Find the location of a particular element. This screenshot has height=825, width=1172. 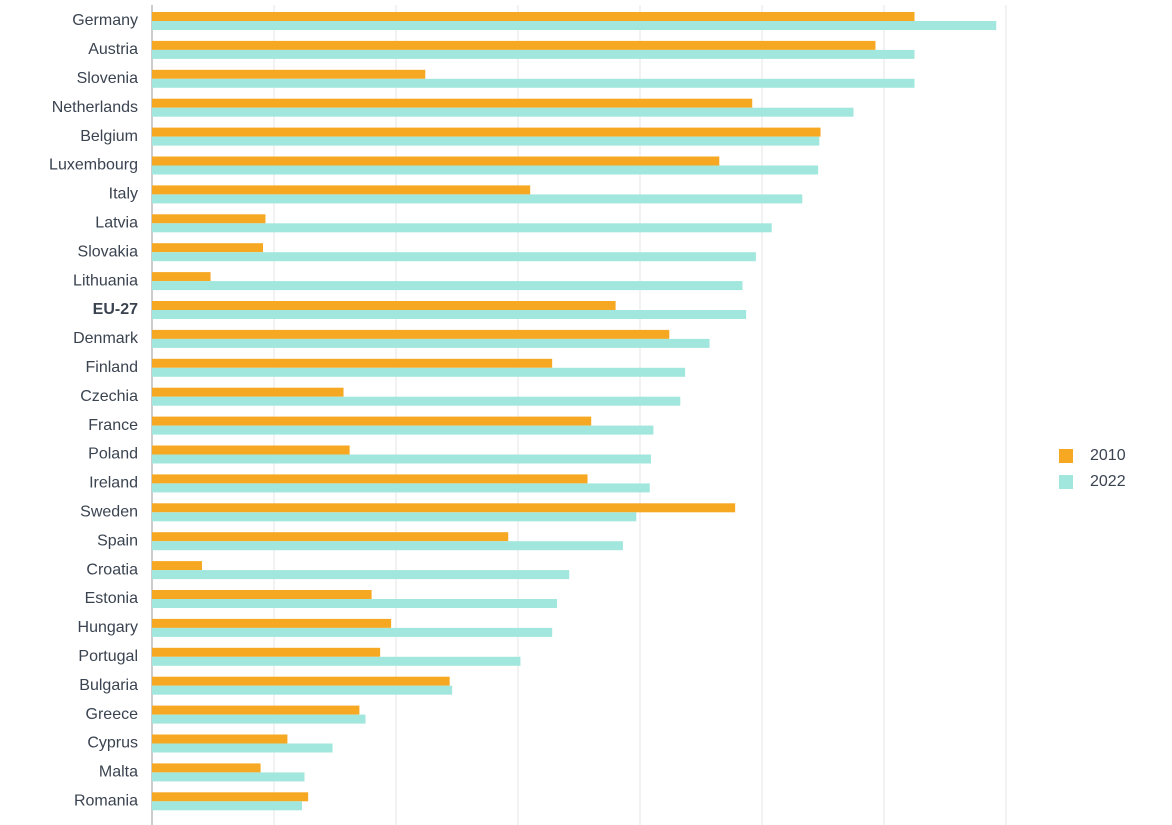

y-tick-label: Denmark is located at coordinates (106, 338).